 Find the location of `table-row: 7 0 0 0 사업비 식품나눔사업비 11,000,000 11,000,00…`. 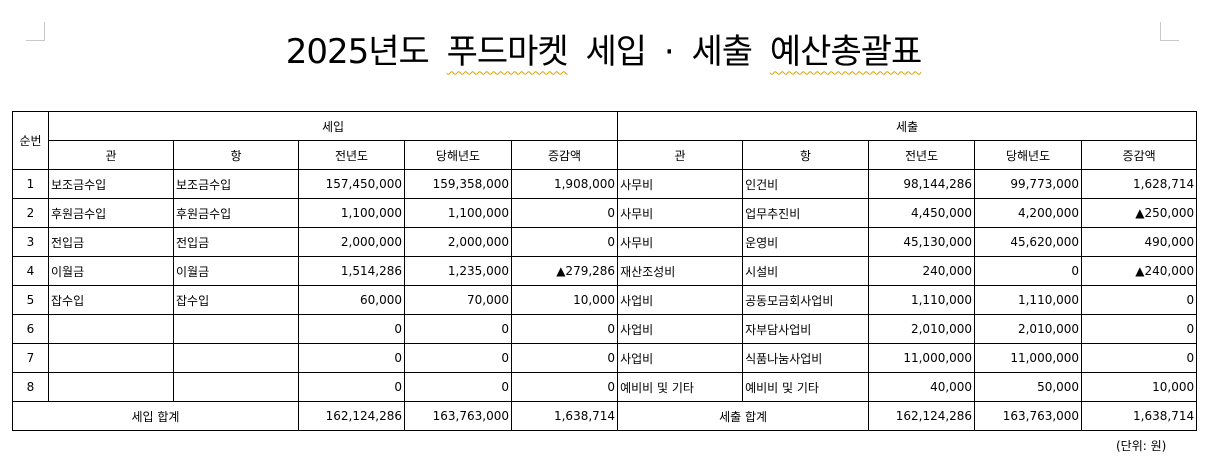

table-row: 7 0 0 0 사업비 식품나눔사업비 11,000,000 11,000,00… is located at coordinates (605, 358).